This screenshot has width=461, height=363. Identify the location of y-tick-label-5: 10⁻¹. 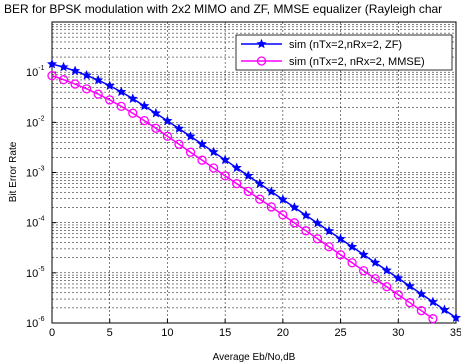
(35, 72).